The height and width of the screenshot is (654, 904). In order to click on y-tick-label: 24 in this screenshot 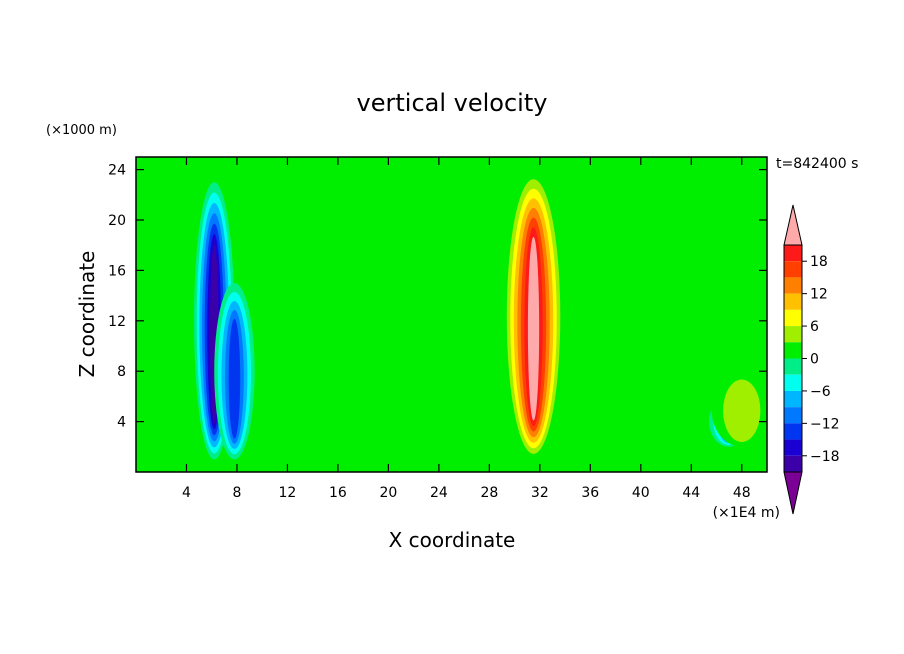, I will do `click(117, 171)`.